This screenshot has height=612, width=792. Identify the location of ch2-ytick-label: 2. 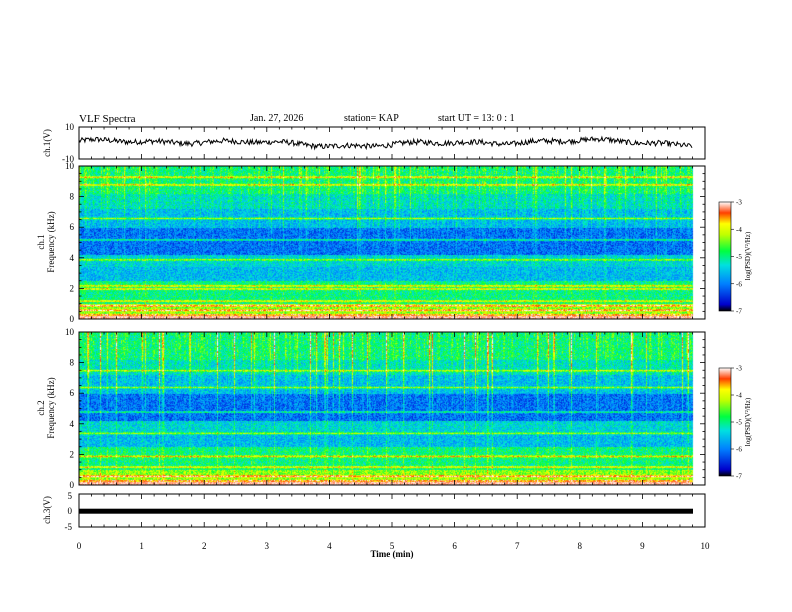
(72, 454).